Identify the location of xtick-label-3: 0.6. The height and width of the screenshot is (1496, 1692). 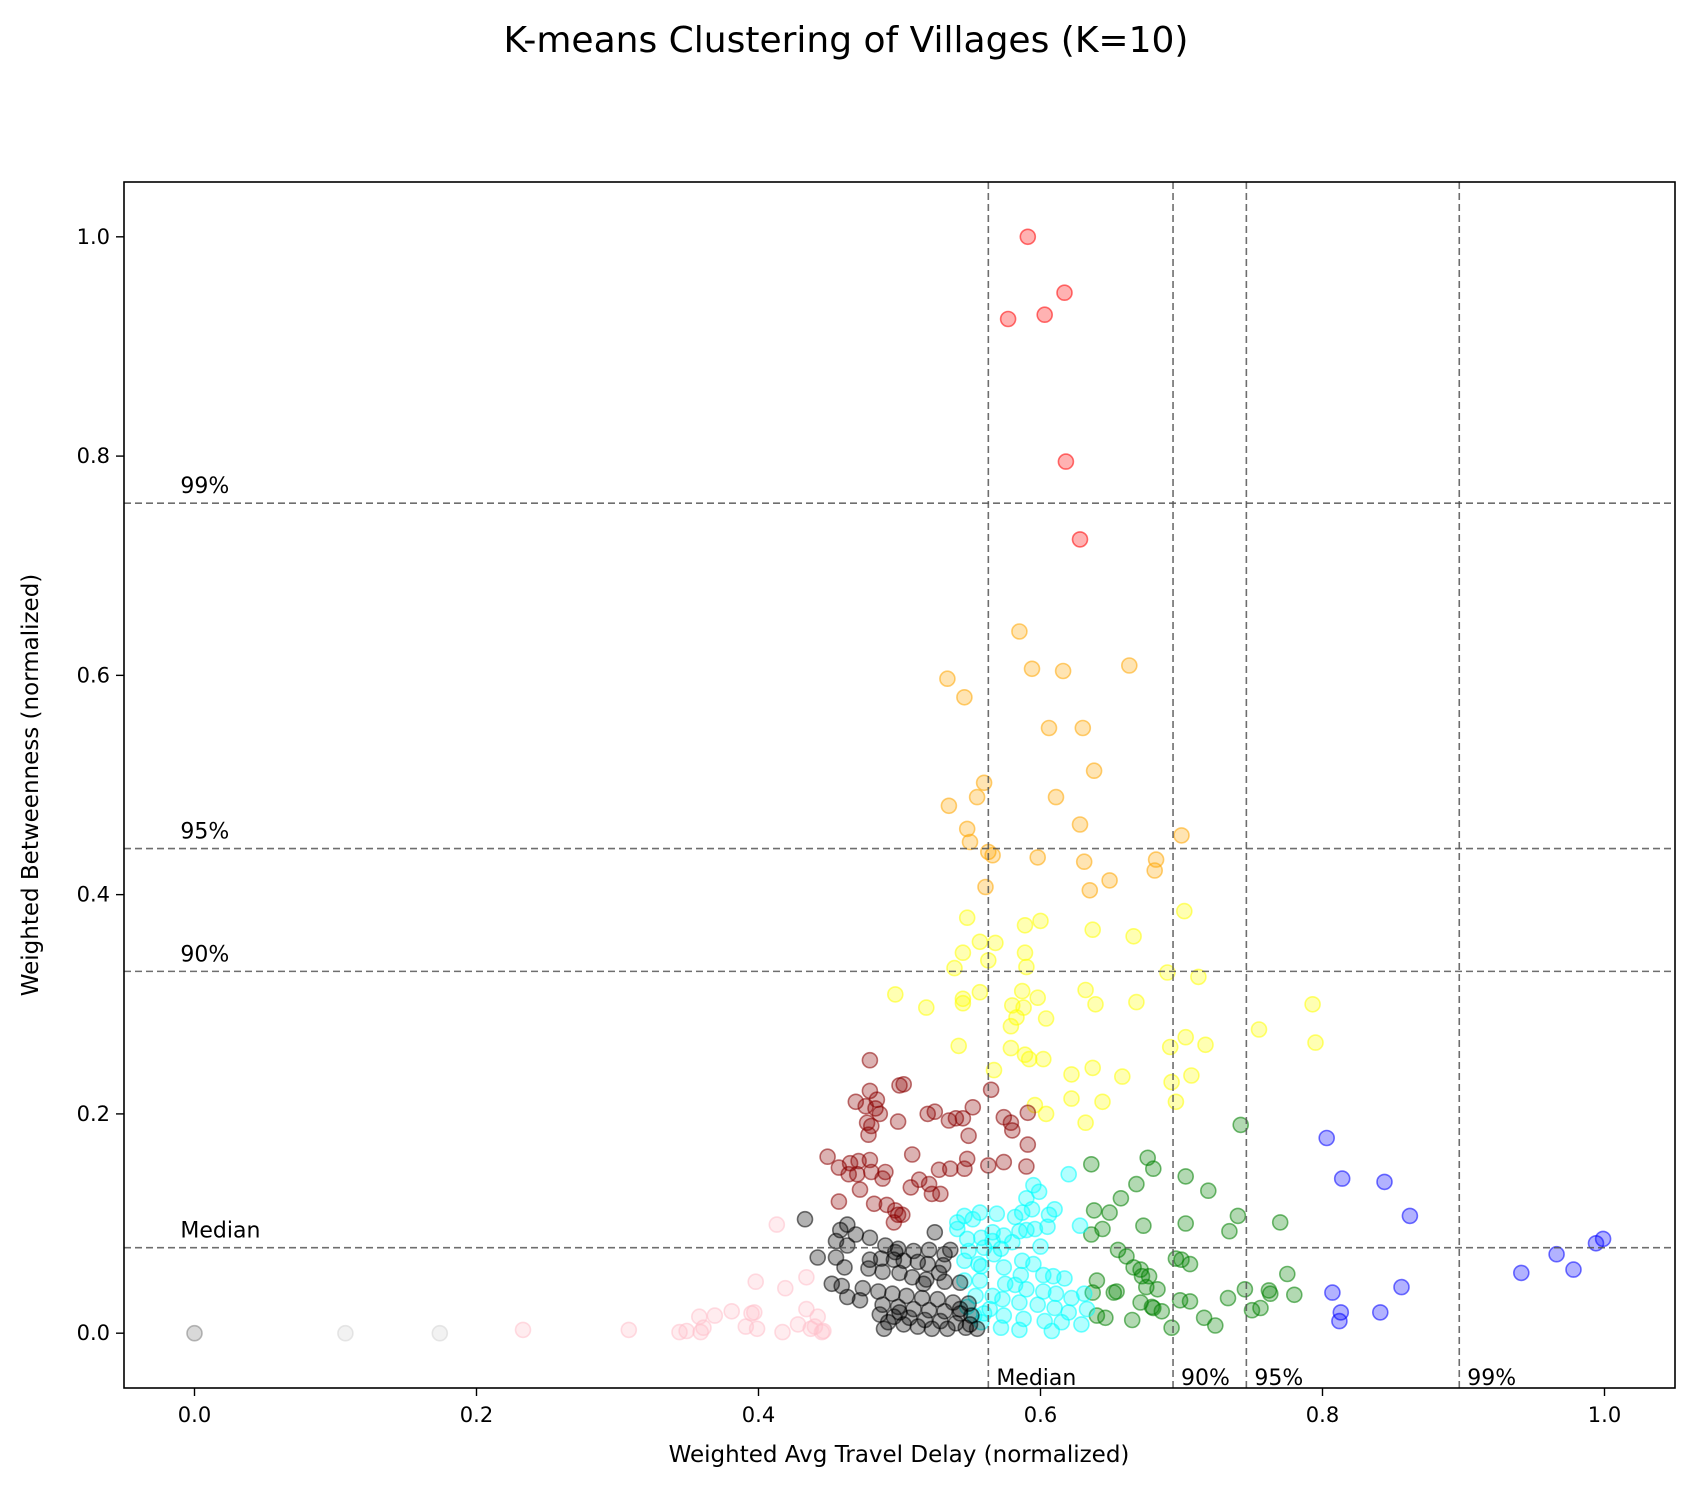
(1040, 1415).